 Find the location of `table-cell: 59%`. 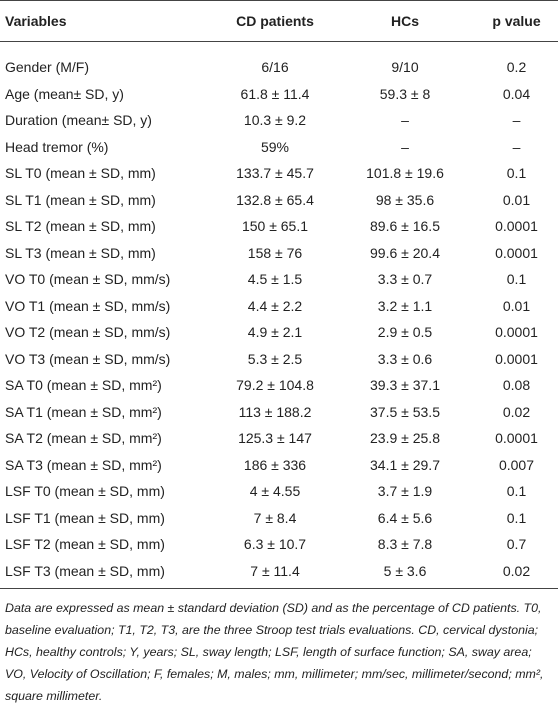

table-cell: 59% is located at coordinates (275, 146).